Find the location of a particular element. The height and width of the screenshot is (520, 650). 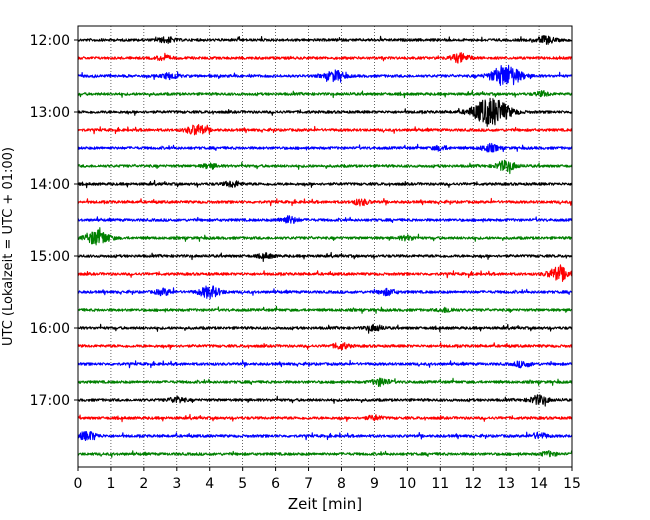

y-tick-label: 13:00 is located at coordinates (50, 113).